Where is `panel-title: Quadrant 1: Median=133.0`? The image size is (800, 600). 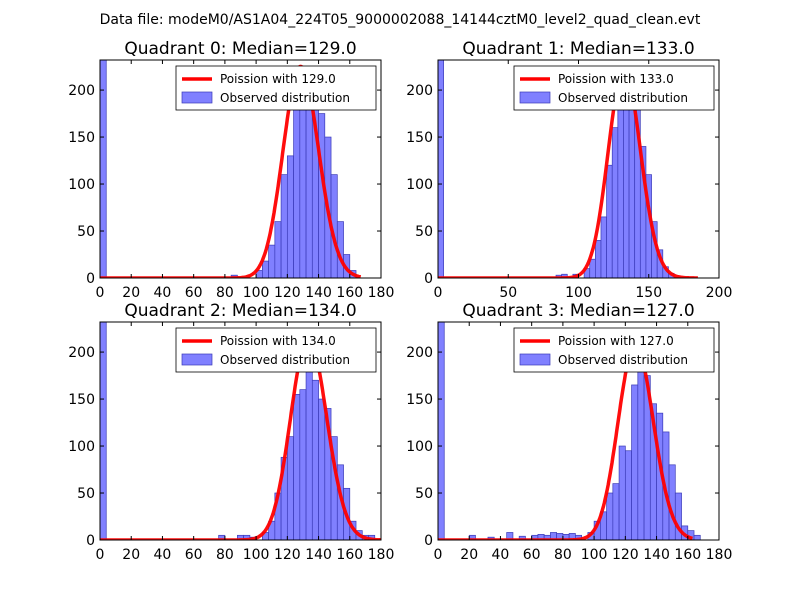
panel-title: Quadrant 1: Median=133.0 is located at coordinates (578, 49).